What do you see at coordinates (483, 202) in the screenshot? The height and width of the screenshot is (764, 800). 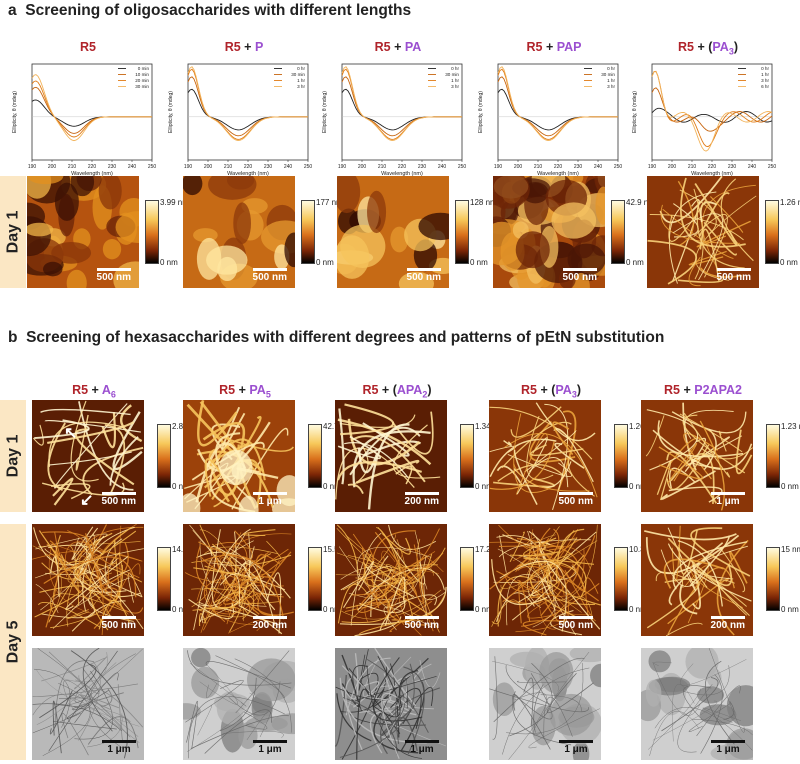 I see `height-colorbar-max-label: 128 nm` at bounding box center [483, 202].